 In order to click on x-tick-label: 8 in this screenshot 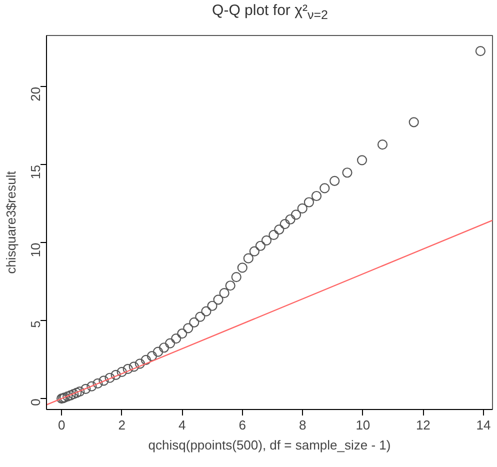, I will do `click(302, 425)`.